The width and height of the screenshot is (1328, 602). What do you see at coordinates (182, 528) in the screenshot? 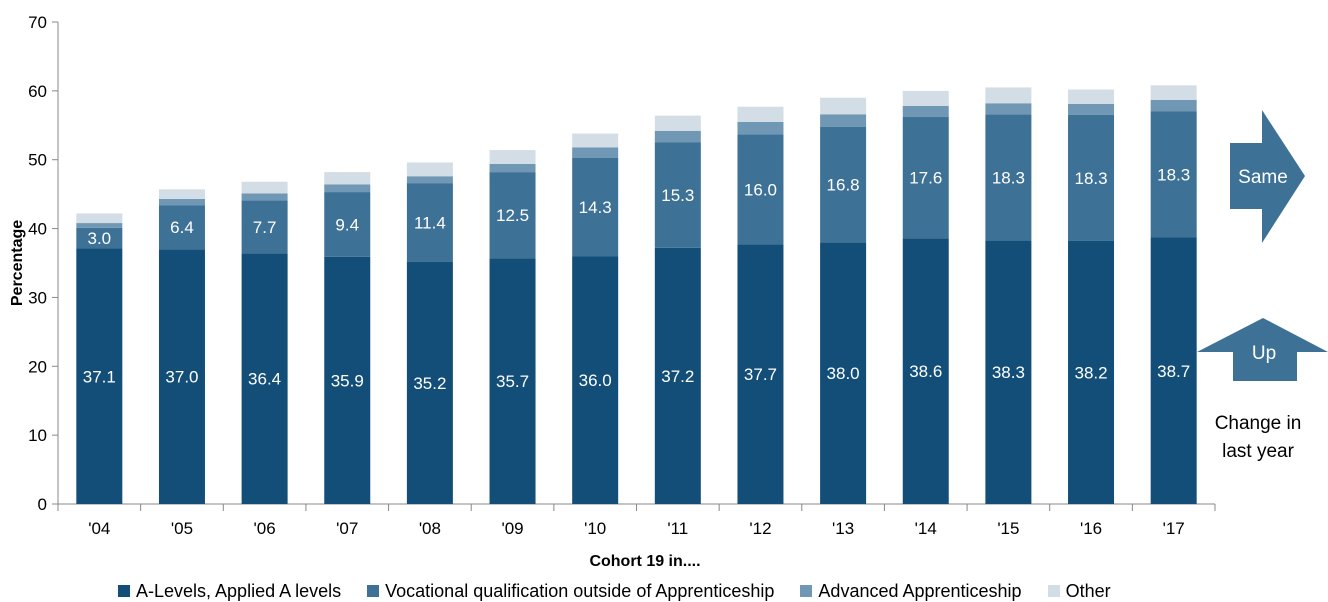
I see `x-tick-label: '05` at bounding box center [182, 528].